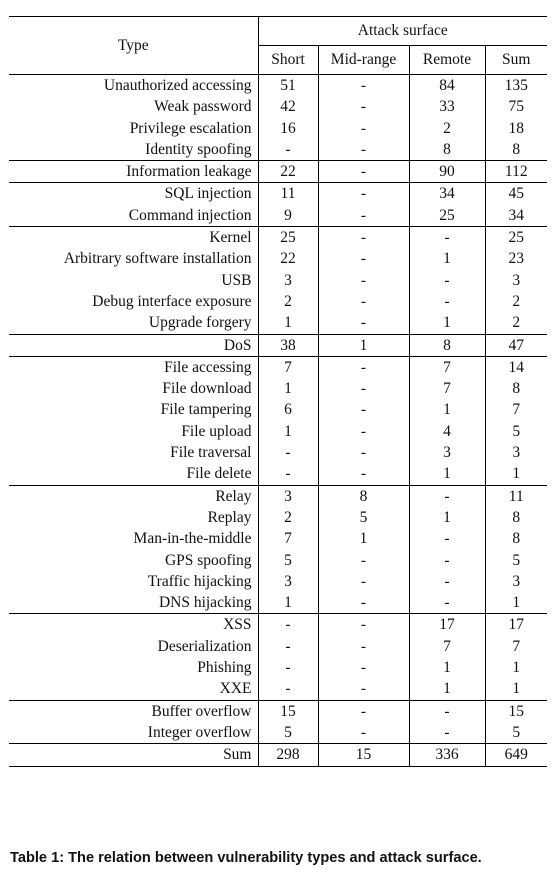 The width and height of the screenshot is (556, 884). Describe the element at coordinates (446, 755) in the screenshot. I see `remote-cell: 336` at that location.